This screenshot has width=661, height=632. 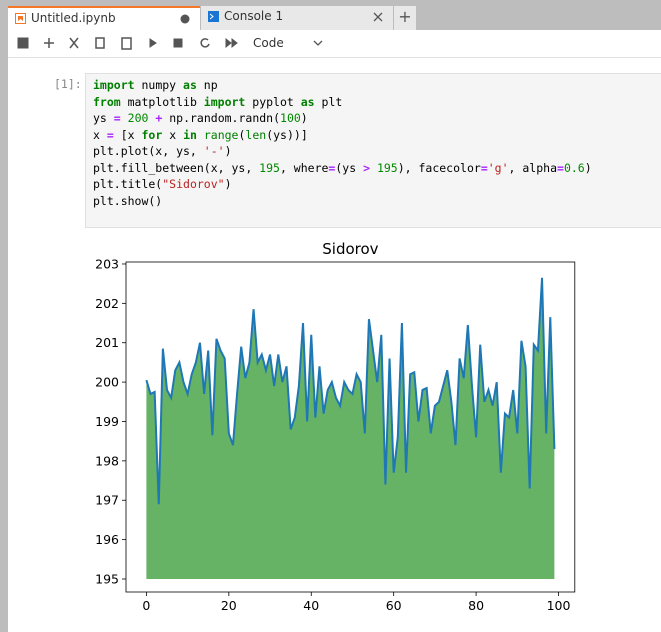 I want to click on x-tick-label: 100, so click(x=559, y=605).